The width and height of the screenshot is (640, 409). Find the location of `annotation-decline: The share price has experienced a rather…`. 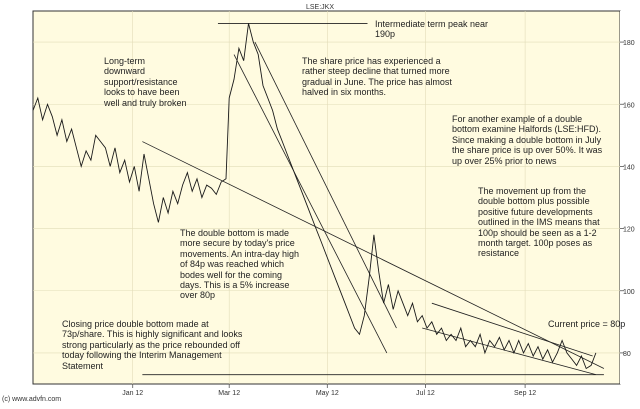

annotation-decline: The share price has experienced a rather… is located at coordinates (377, 77).